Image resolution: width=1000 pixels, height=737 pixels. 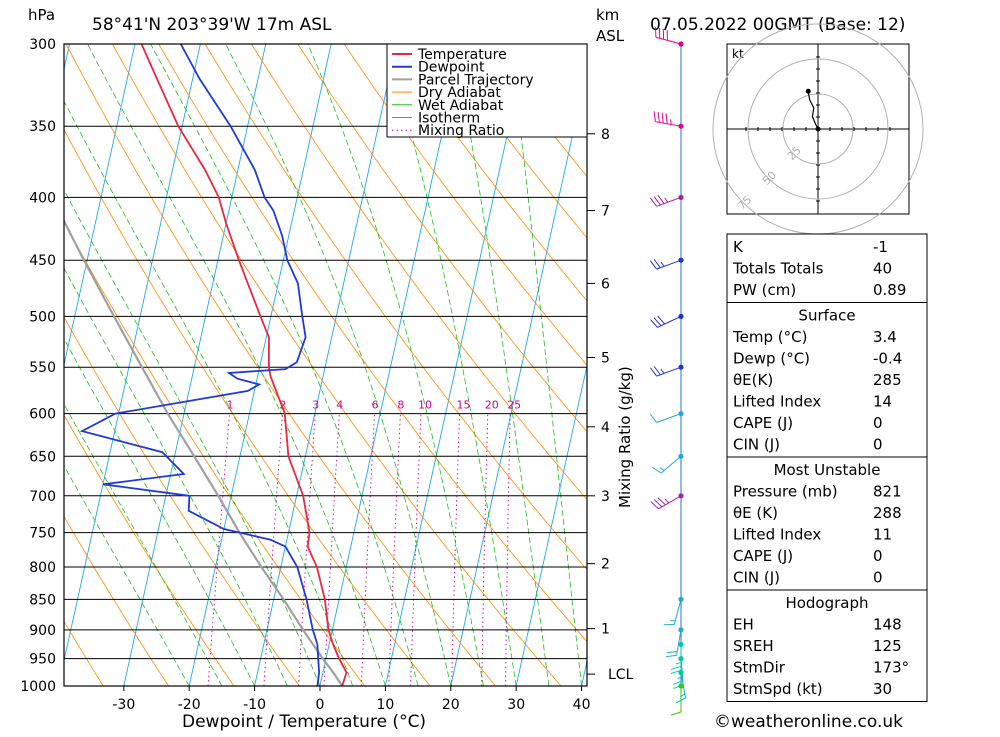 I want to click on pressure-tick-label: 800, so click(x=42, y=568).